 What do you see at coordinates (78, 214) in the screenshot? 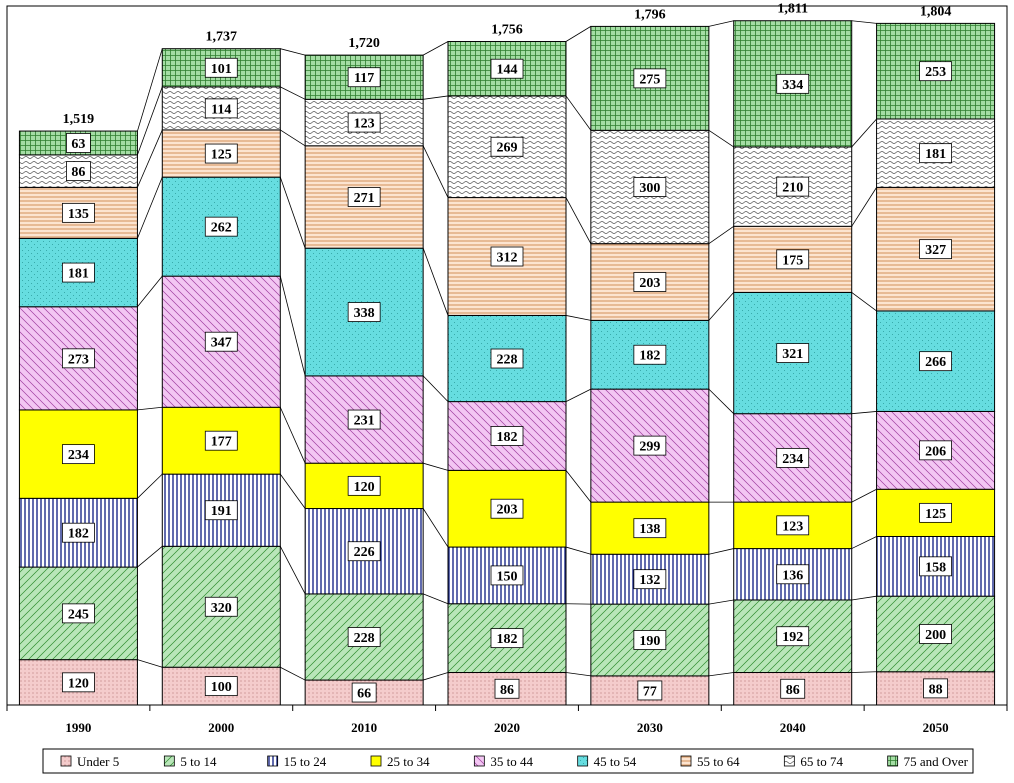
I see `value-label: 135` at bounding box center [78, 214].